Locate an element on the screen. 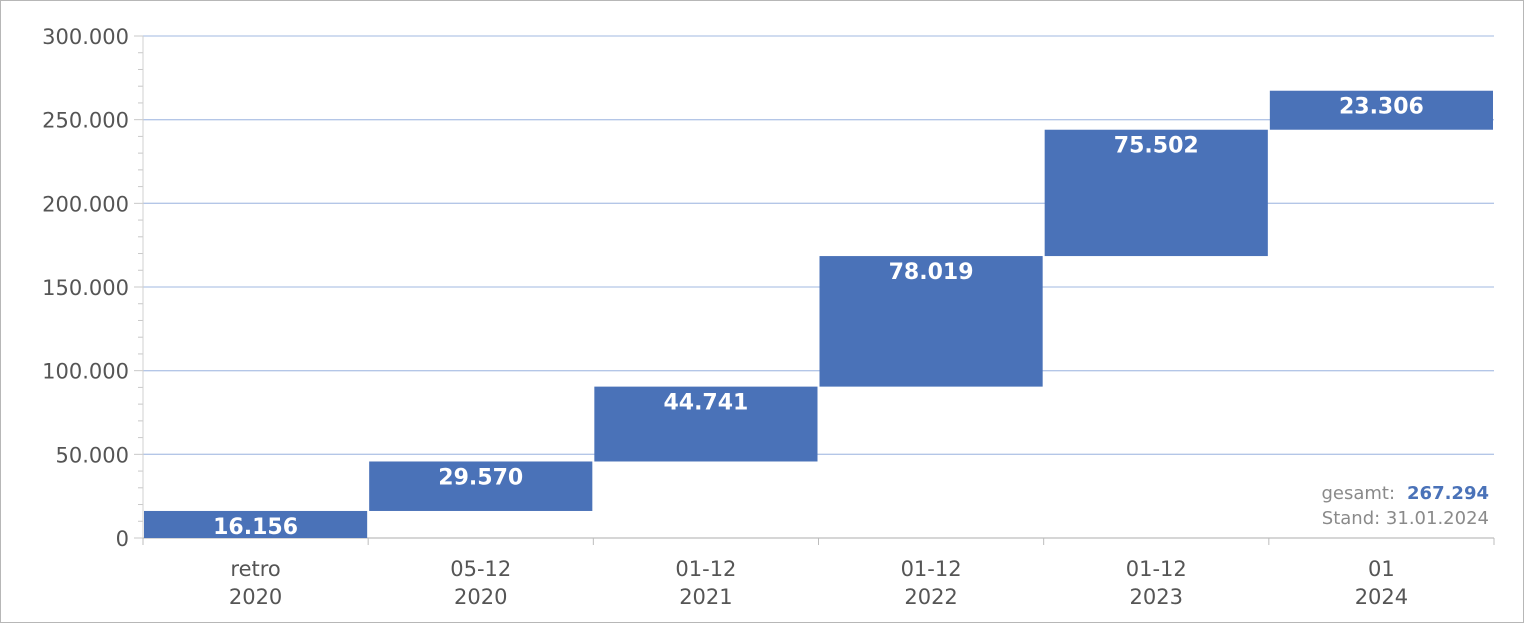  y-tick-label: 200.000 is located at coordinates (85, 204).